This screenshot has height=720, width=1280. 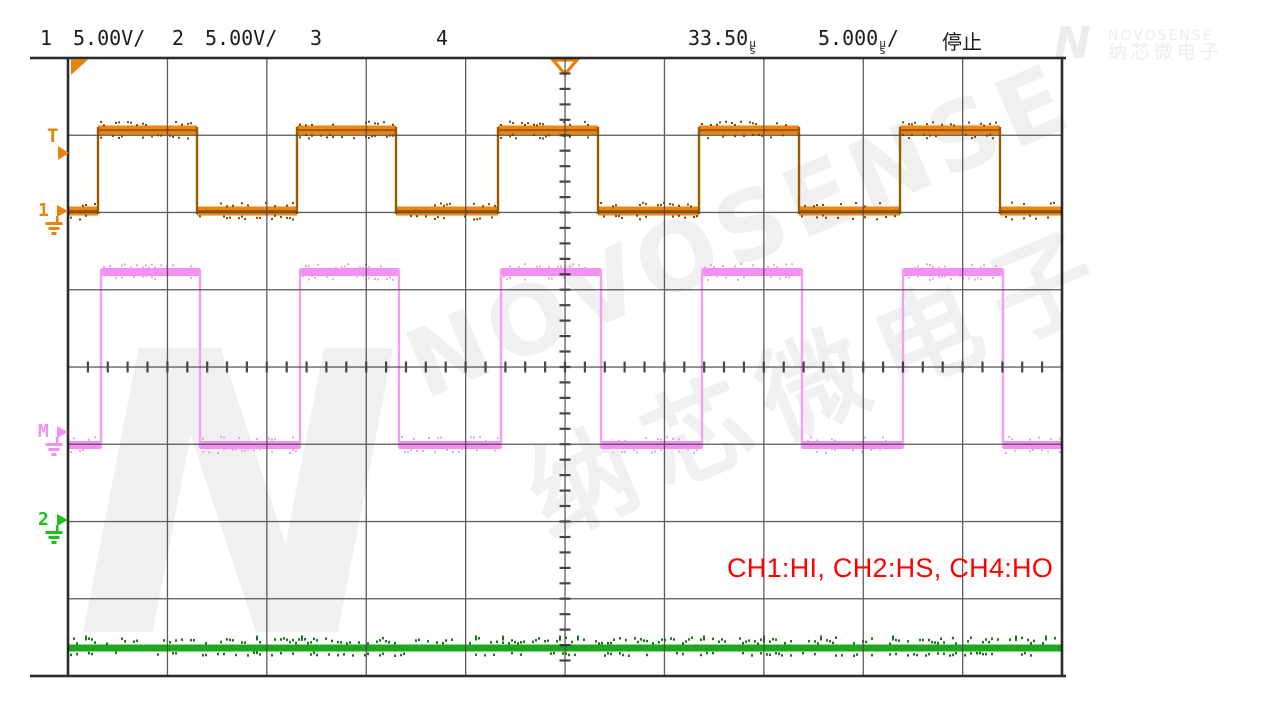 What do you see at coordinates (1161, 36) in the screenshot?
I see `svg-text: NOVOSENSE` at bounding box center [1161, 36].